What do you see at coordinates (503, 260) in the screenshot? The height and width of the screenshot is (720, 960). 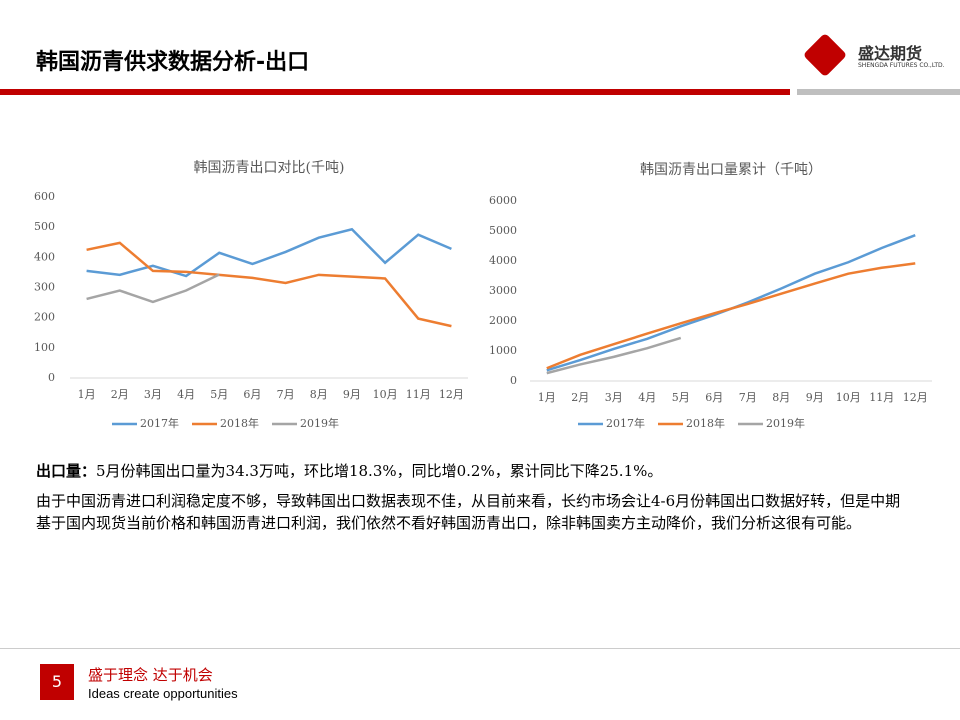 I see `y-tick-label: 4000` at bounding box center [503, 260].